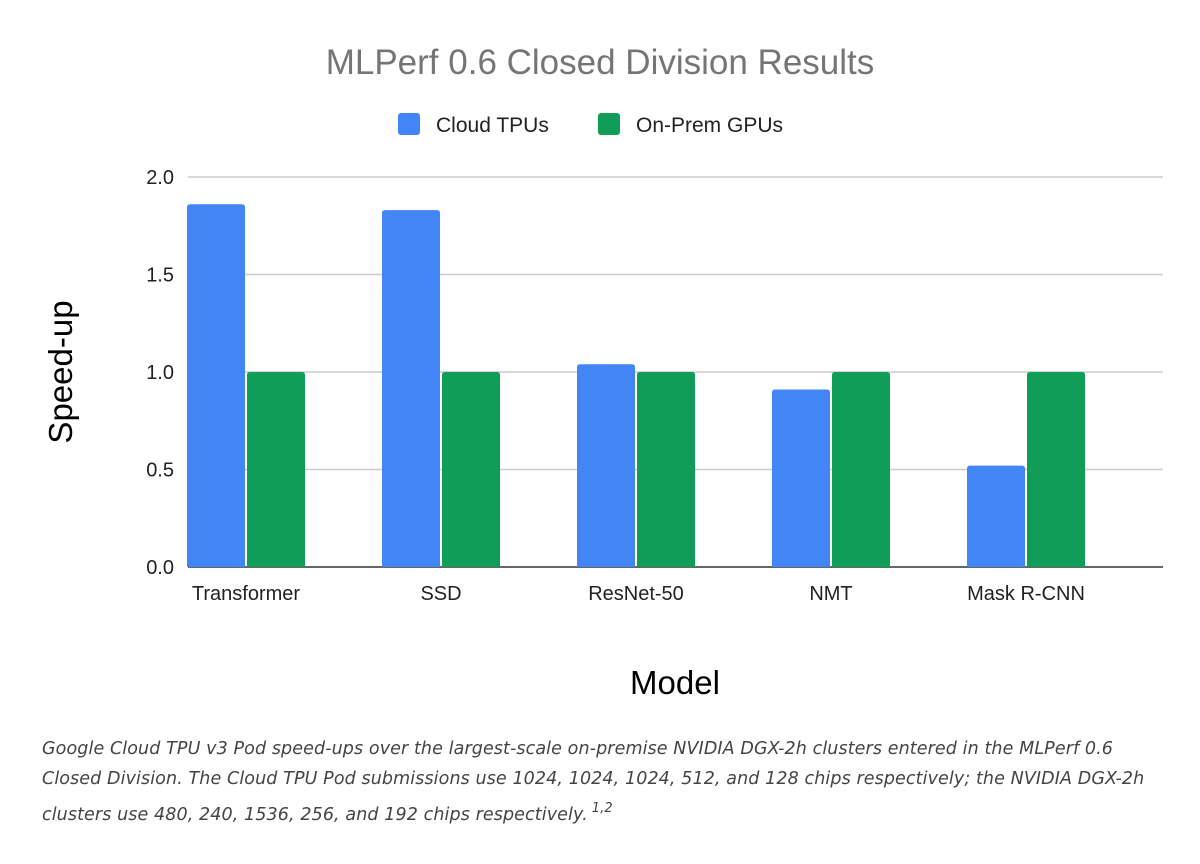 The width and height of the screenshot is (1200, 864). I want to click on y-tick-label: 1.0, so click(160, 373).